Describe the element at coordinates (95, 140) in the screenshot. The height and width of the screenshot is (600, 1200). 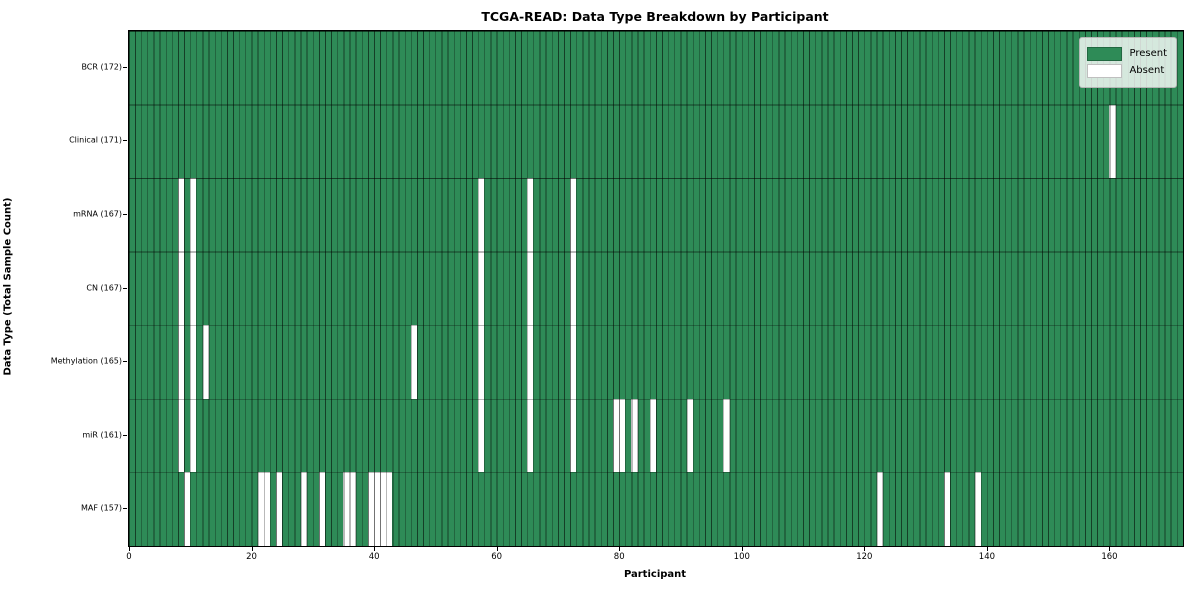
I see `y-tick-label: Clinical (171)` at that location.